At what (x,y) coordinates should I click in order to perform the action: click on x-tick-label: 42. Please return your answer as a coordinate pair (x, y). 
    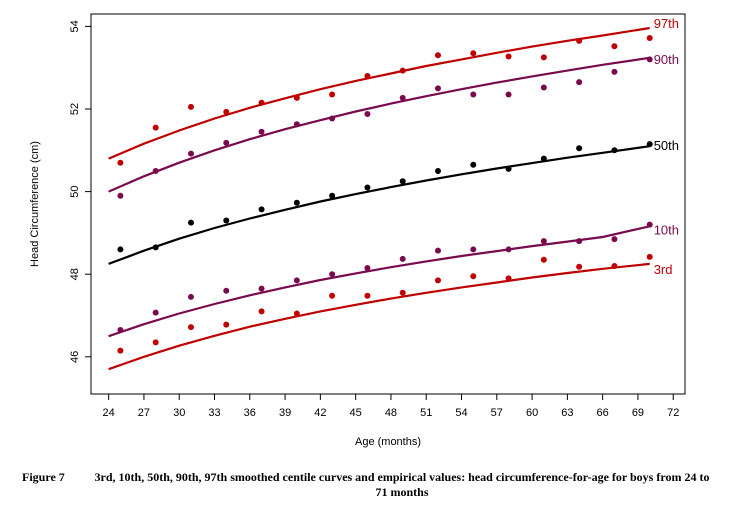
    Looking at the image, I should click on (320, 413).